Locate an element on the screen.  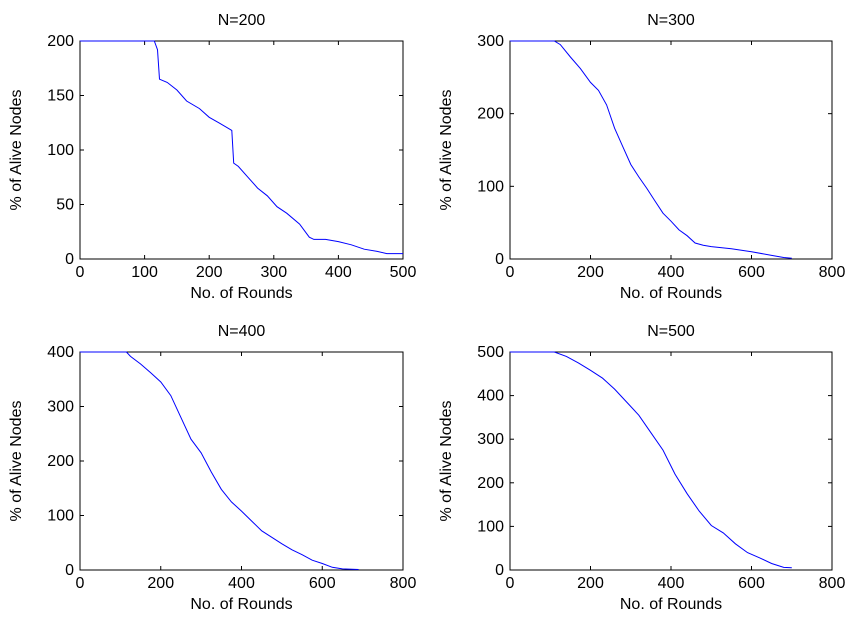
y-tick-label: 50 is located at coordinates (65, 205).